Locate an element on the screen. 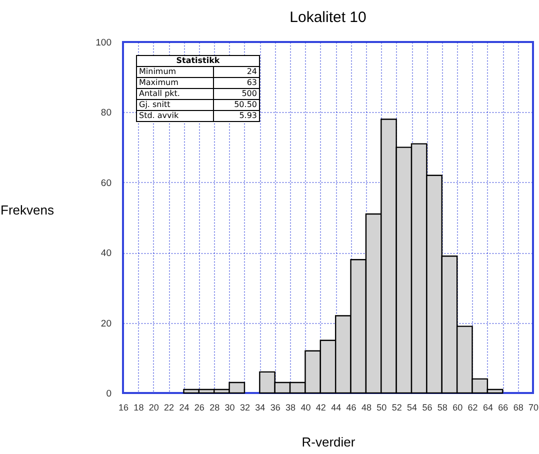 Image resolution: width=539 pixels, height=454 pixels. x-tick-label: 40 is located at coordinates (305, 407).